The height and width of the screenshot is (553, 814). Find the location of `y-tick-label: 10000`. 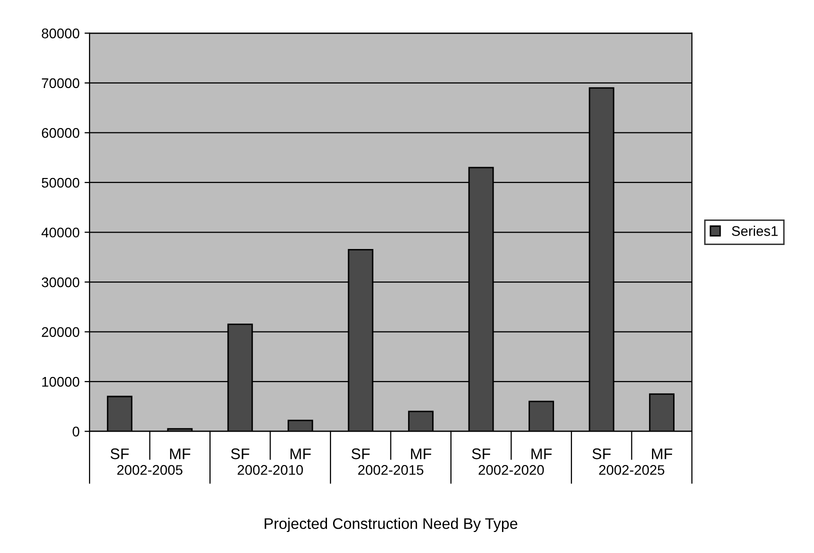

y-tick-label: 10000 is located at coordinates (61, 381).